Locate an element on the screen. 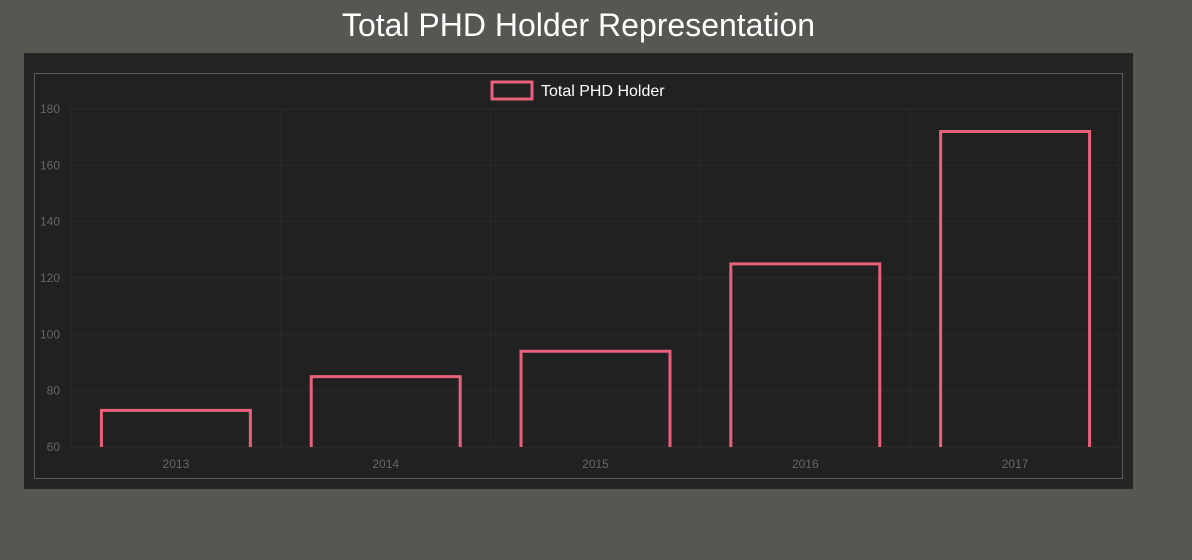 The image size is (1192, 560). x-tick-label: 2017 is located at coordinates (1015, 464).